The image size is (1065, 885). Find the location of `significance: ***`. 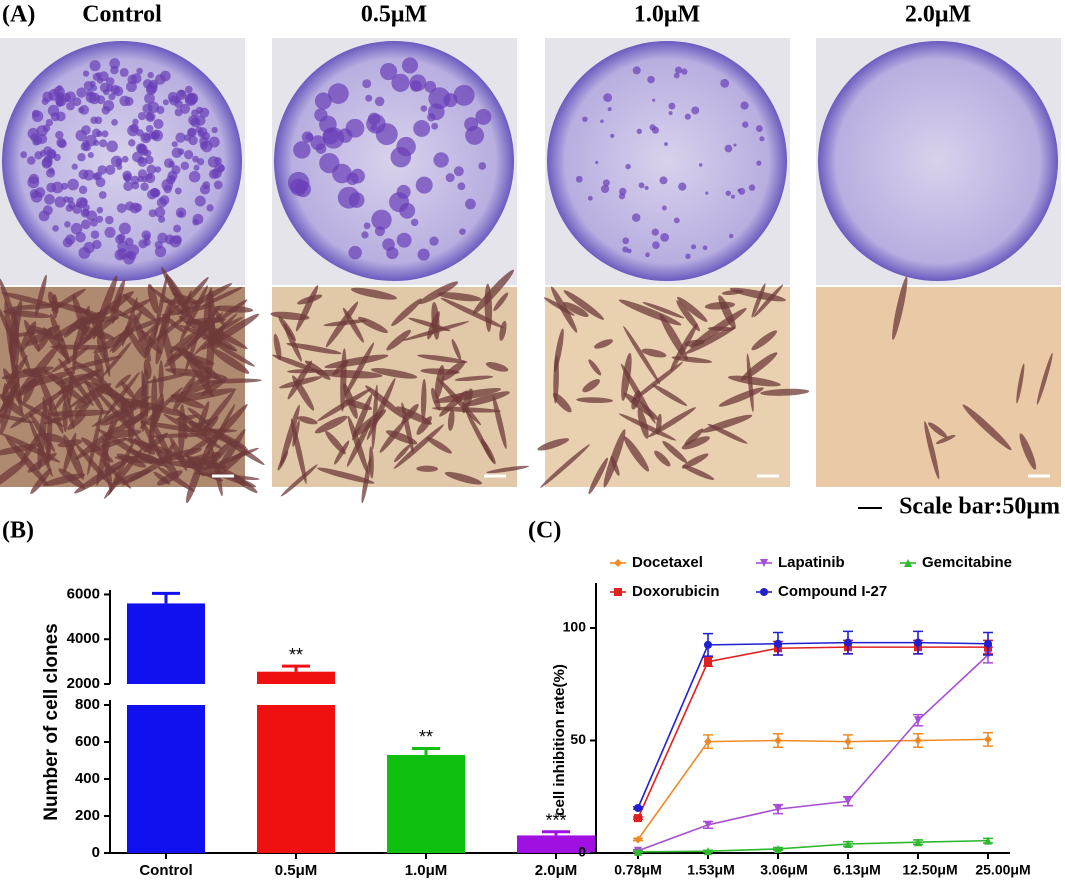

significance: *** is located at coordinates (555, 820).